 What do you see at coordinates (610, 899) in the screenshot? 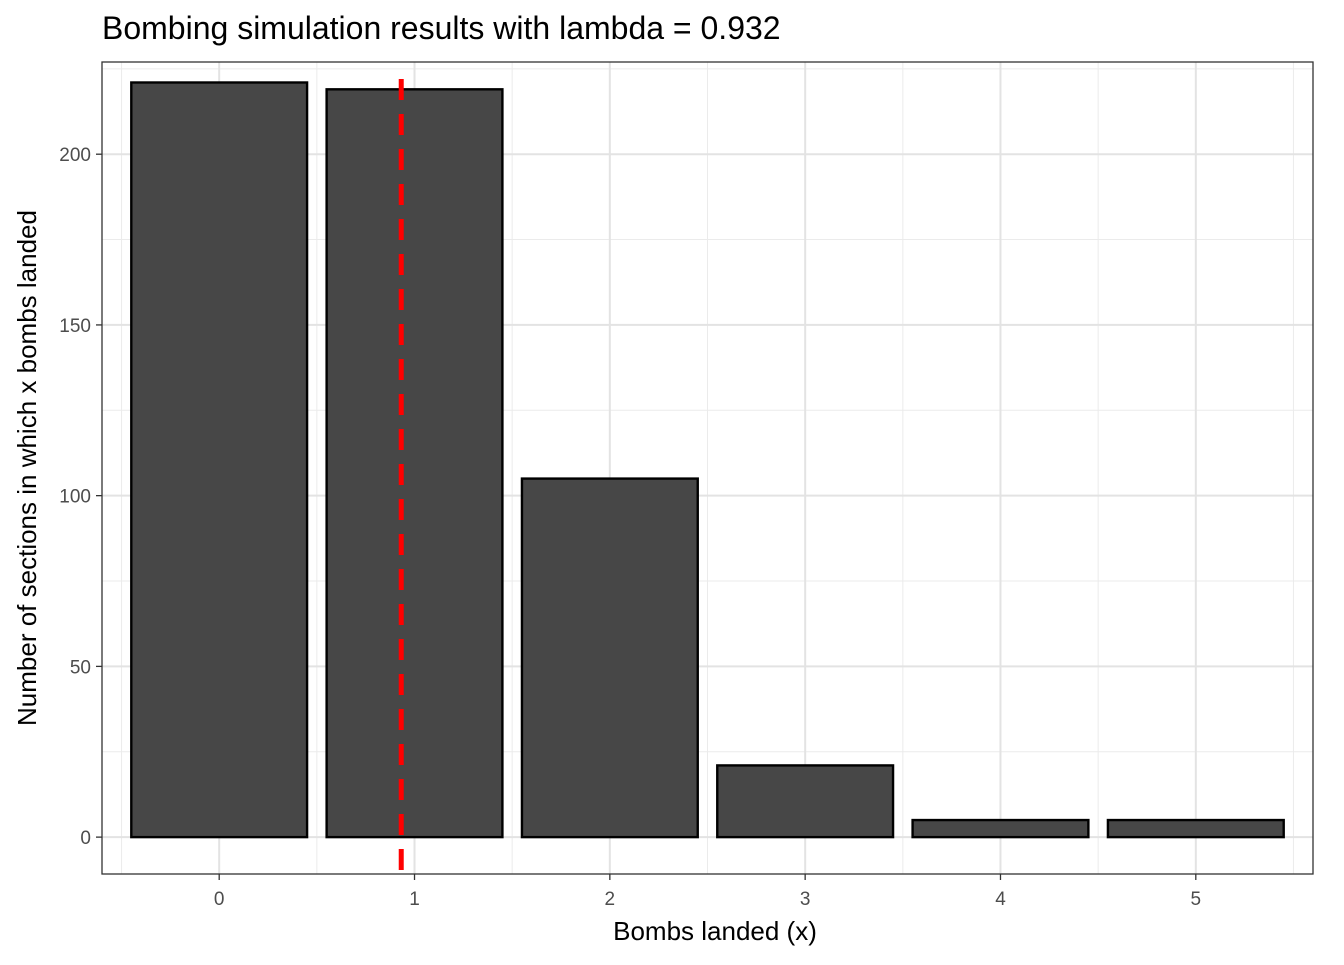
I see `x-tick-label: 2` at bounding box center [610, 899].